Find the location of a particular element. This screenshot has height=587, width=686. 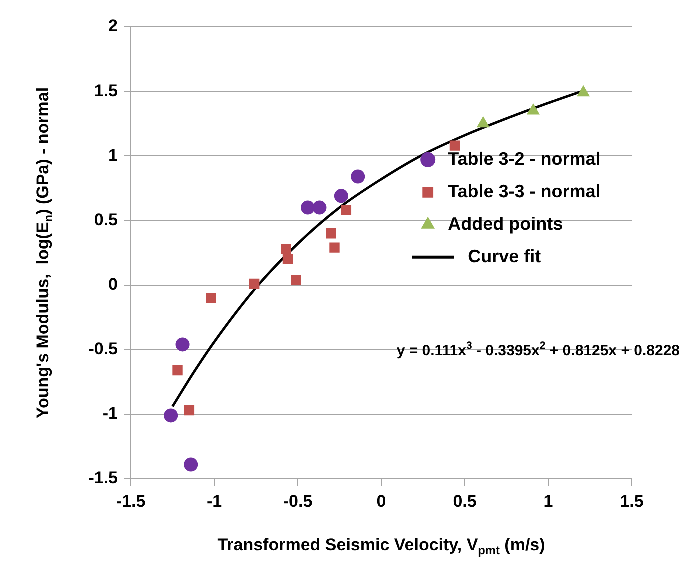

y-tick-label: 1 is located at coordinates (113, 155).